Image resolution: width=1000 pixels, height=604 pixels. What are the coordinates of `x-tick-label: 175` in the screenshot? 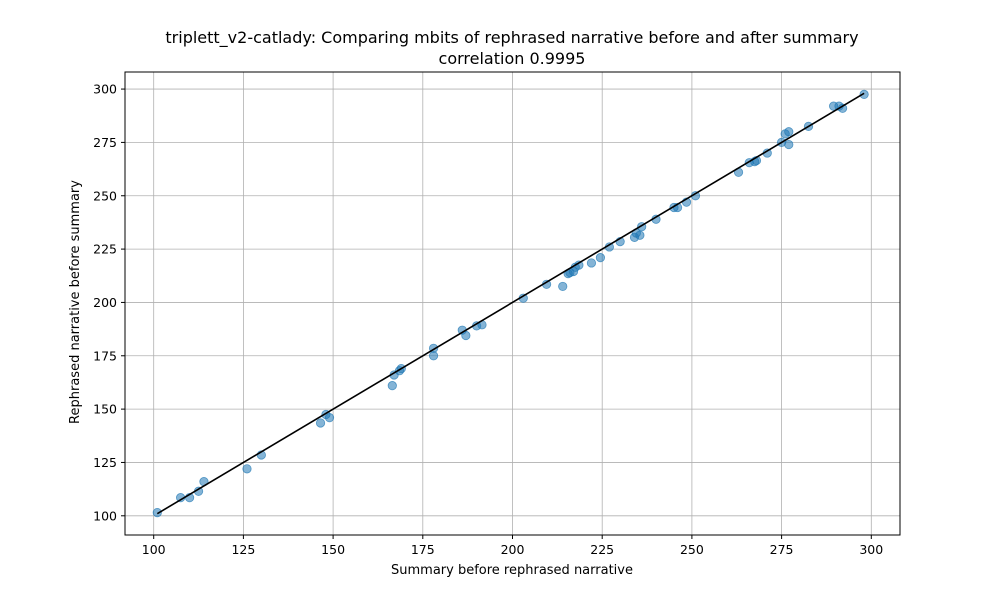 It's located at (423, 549).